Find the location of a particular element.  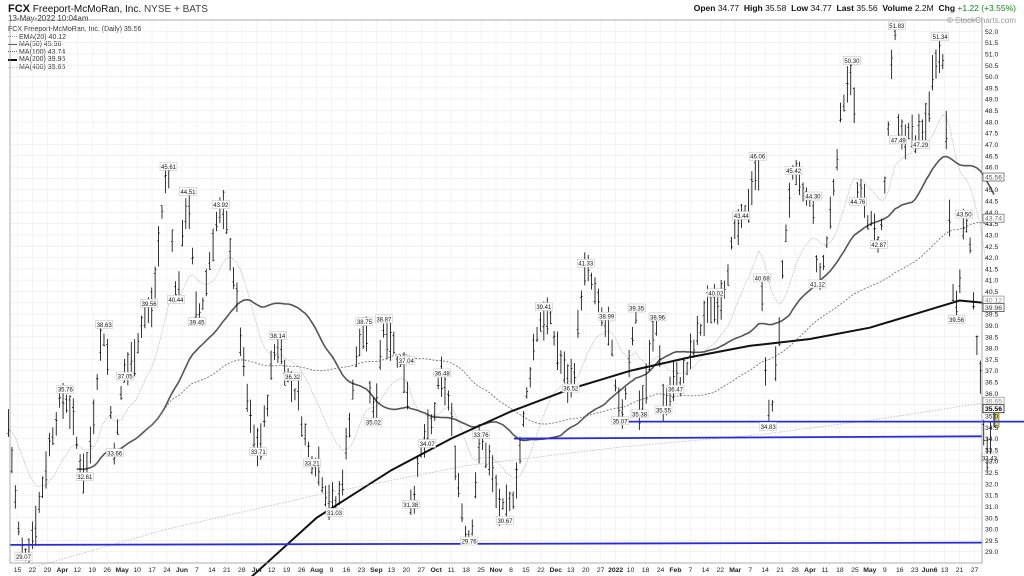

price-annotation-text: 33.76 is located at coordinates (482, 436).